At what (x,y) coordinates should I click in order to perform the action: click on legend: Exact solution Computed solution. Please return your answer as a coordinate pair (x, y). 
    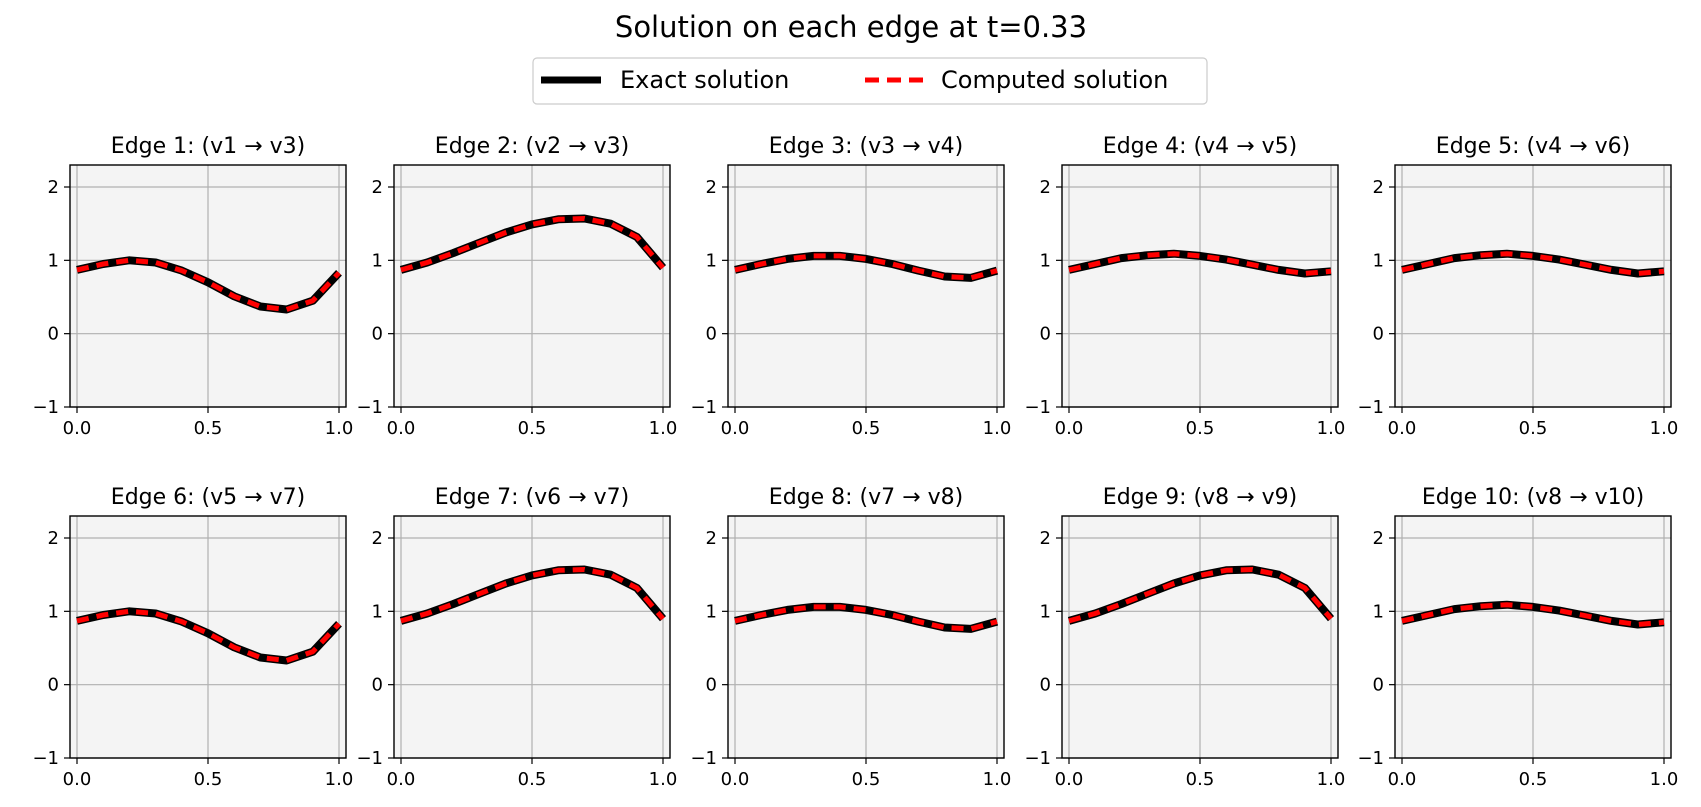
    Looking at the image, I should click on (870, 81).